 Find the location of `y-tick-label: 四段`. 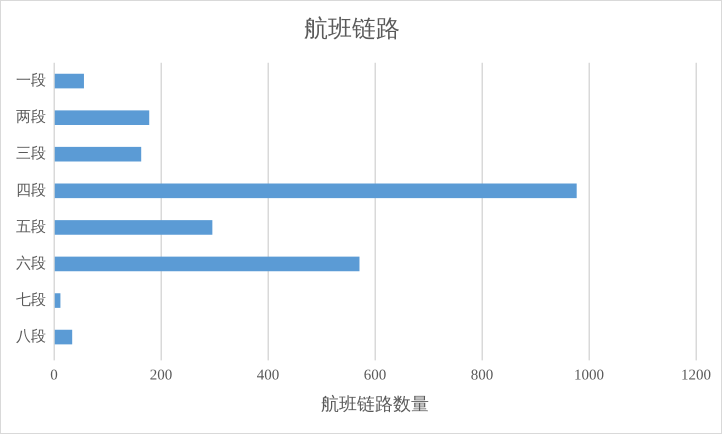

y-tick-label: 四段 is located at coordinates (31, 190).